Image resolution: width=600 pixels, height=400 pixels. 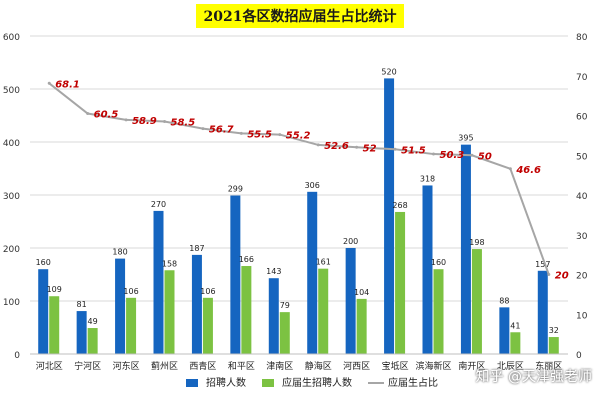 What do you see at coordinates (300, 16) in the screenshot?
I see `chart-title-wrap: 2021各区数招应届生占比统计` at bounding box center [300, 16].